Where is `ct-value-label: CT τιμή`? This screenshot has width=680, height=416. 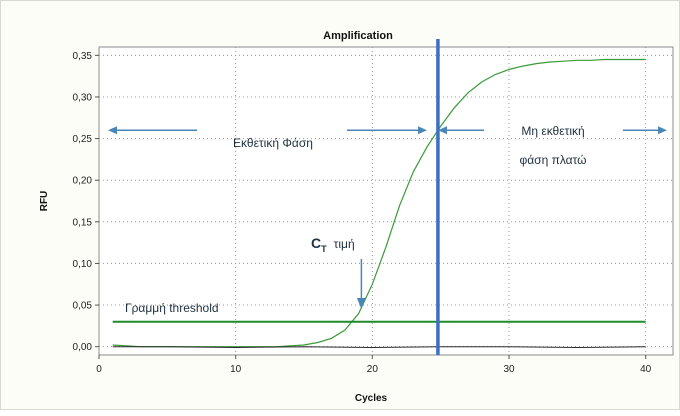
ct-value-label: CT τιμή is located at coordinates (333, 244).